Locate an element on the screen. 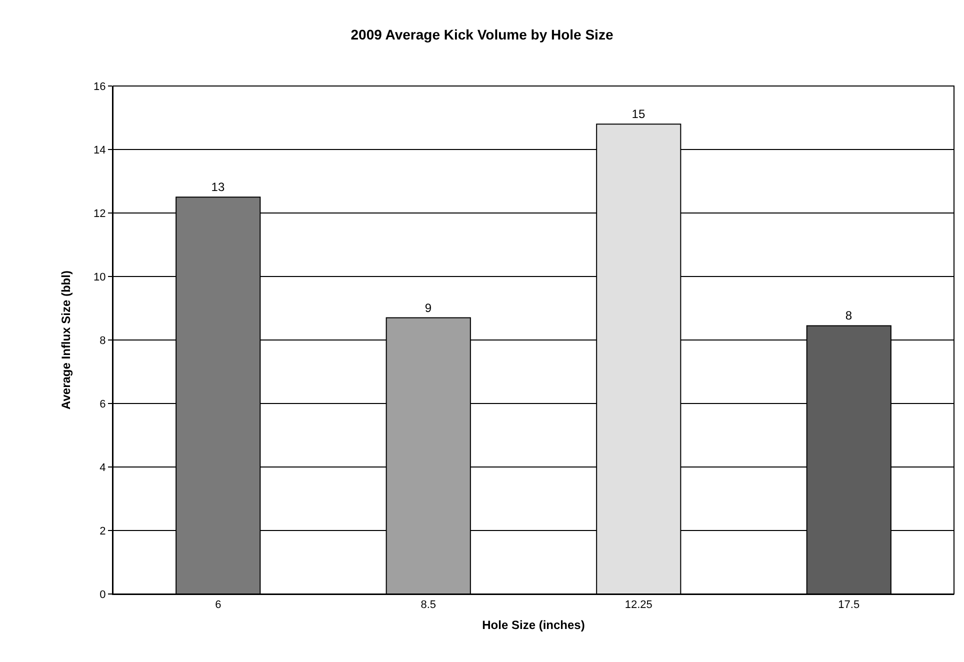 The width and height of the screenshot is (964, 662). x-tick-label: 6 is located at coordinates (218, 605).